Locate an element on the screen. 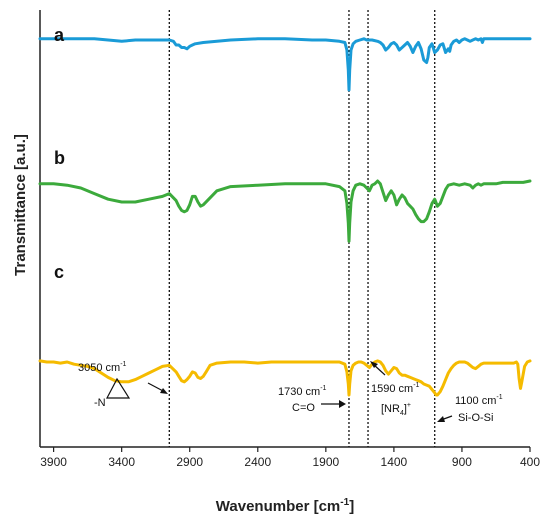 The height and width of the screenshot is (527, 550). x-tick-label: 3900 is located at coordinates (53, 462).